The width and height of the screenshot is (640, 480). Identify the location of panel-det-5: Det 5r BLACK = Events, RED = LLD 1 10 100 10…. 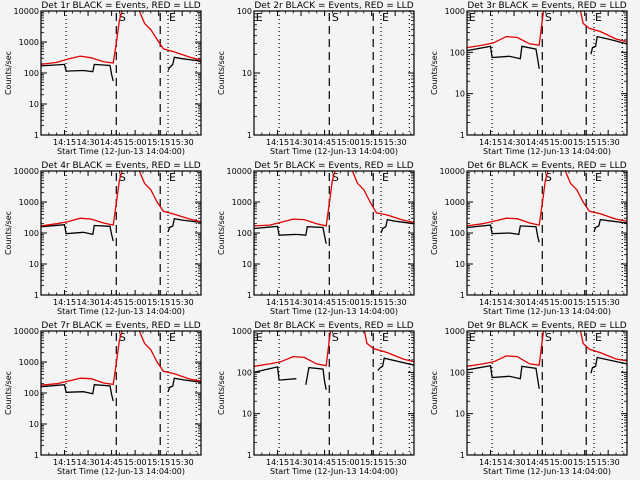
(316, 238).